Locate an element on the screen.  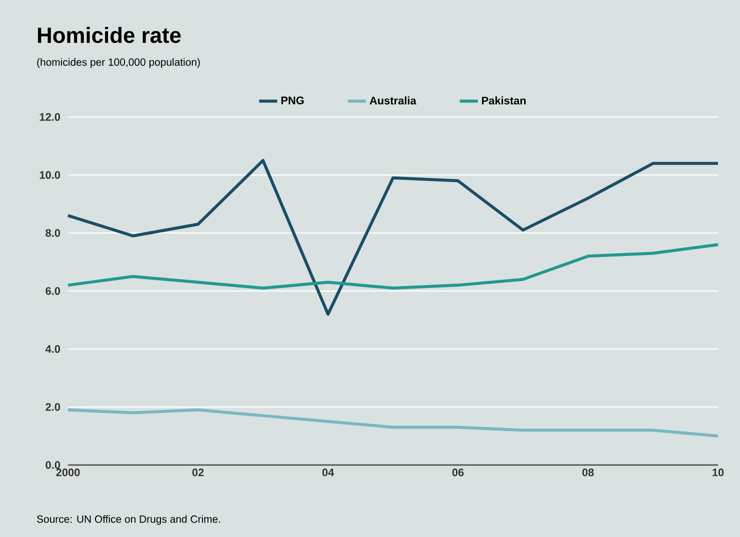
chart-subtitle: (homicides per 100,000 population) is located at coordinates (118, 63).